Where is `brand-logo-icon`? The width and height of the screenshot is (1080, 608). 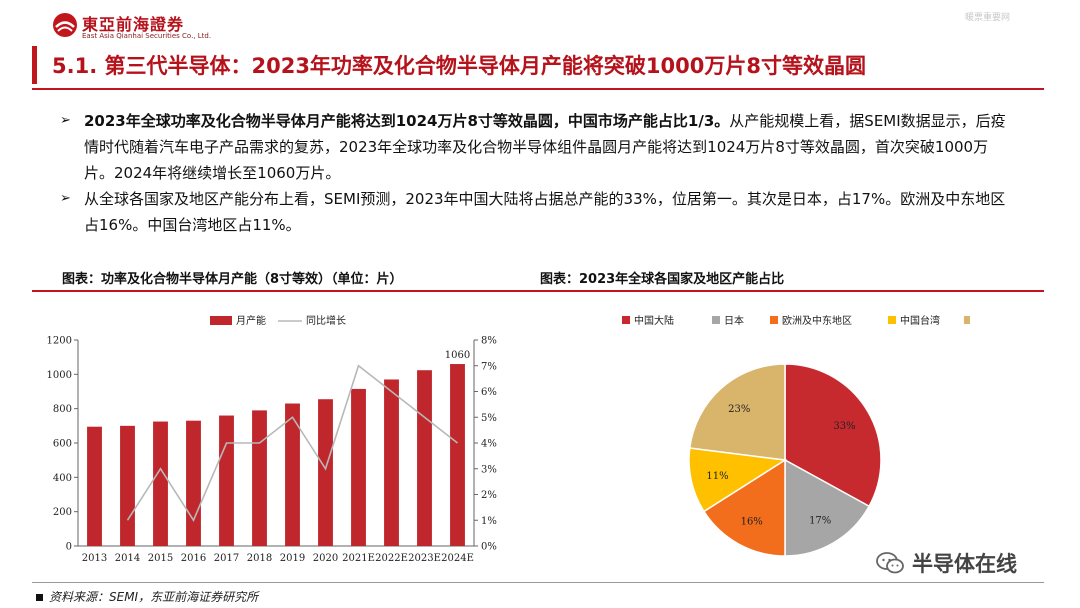
brand-logo-icon is located at coordinates (65, 25).